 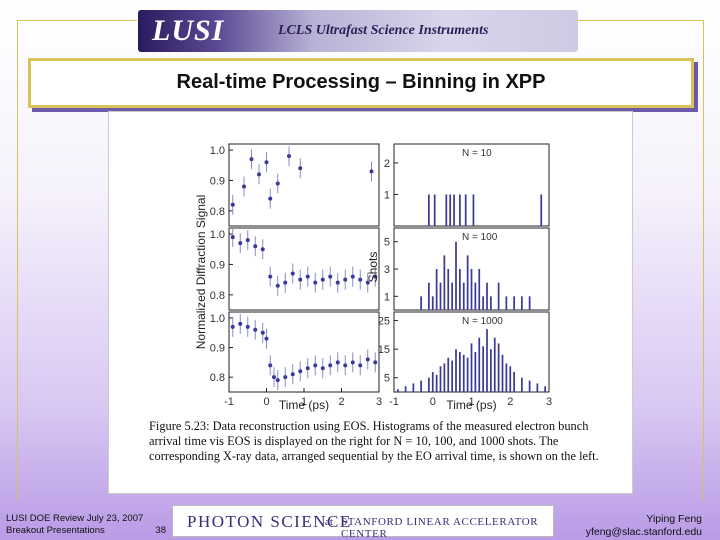 I want to click on y-tick-label: 0.8, so click(x=217, y=296).